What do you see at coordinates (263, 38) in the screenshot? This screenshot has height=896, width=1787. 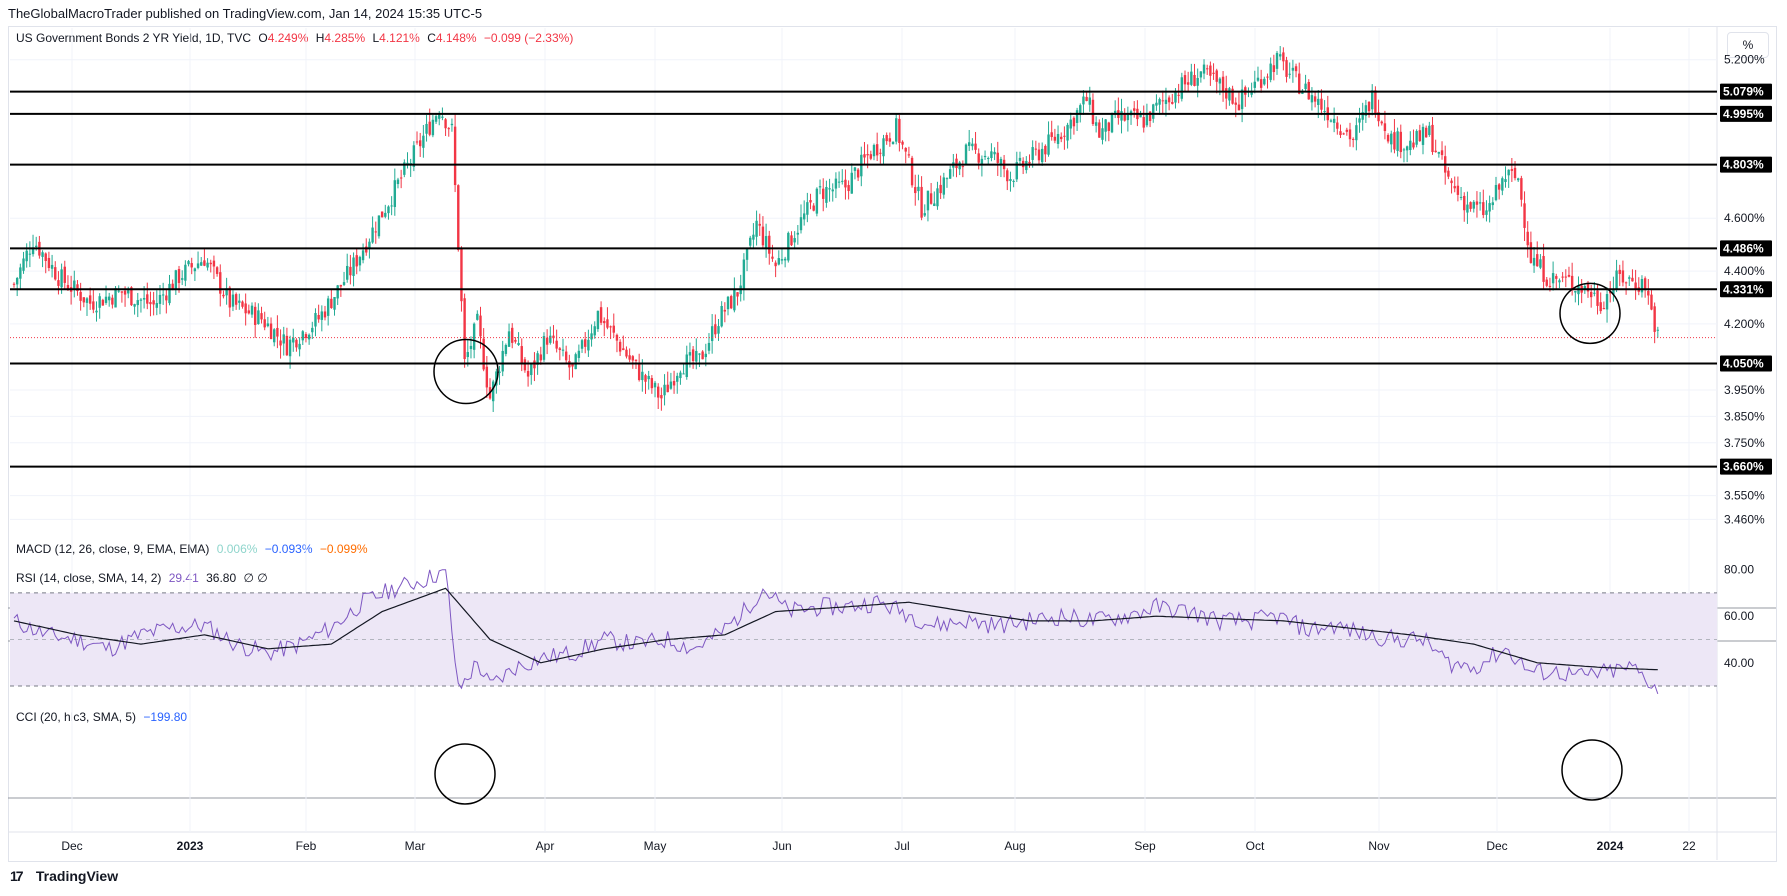 I see `open-label: O` at bounding box center [263, 38].